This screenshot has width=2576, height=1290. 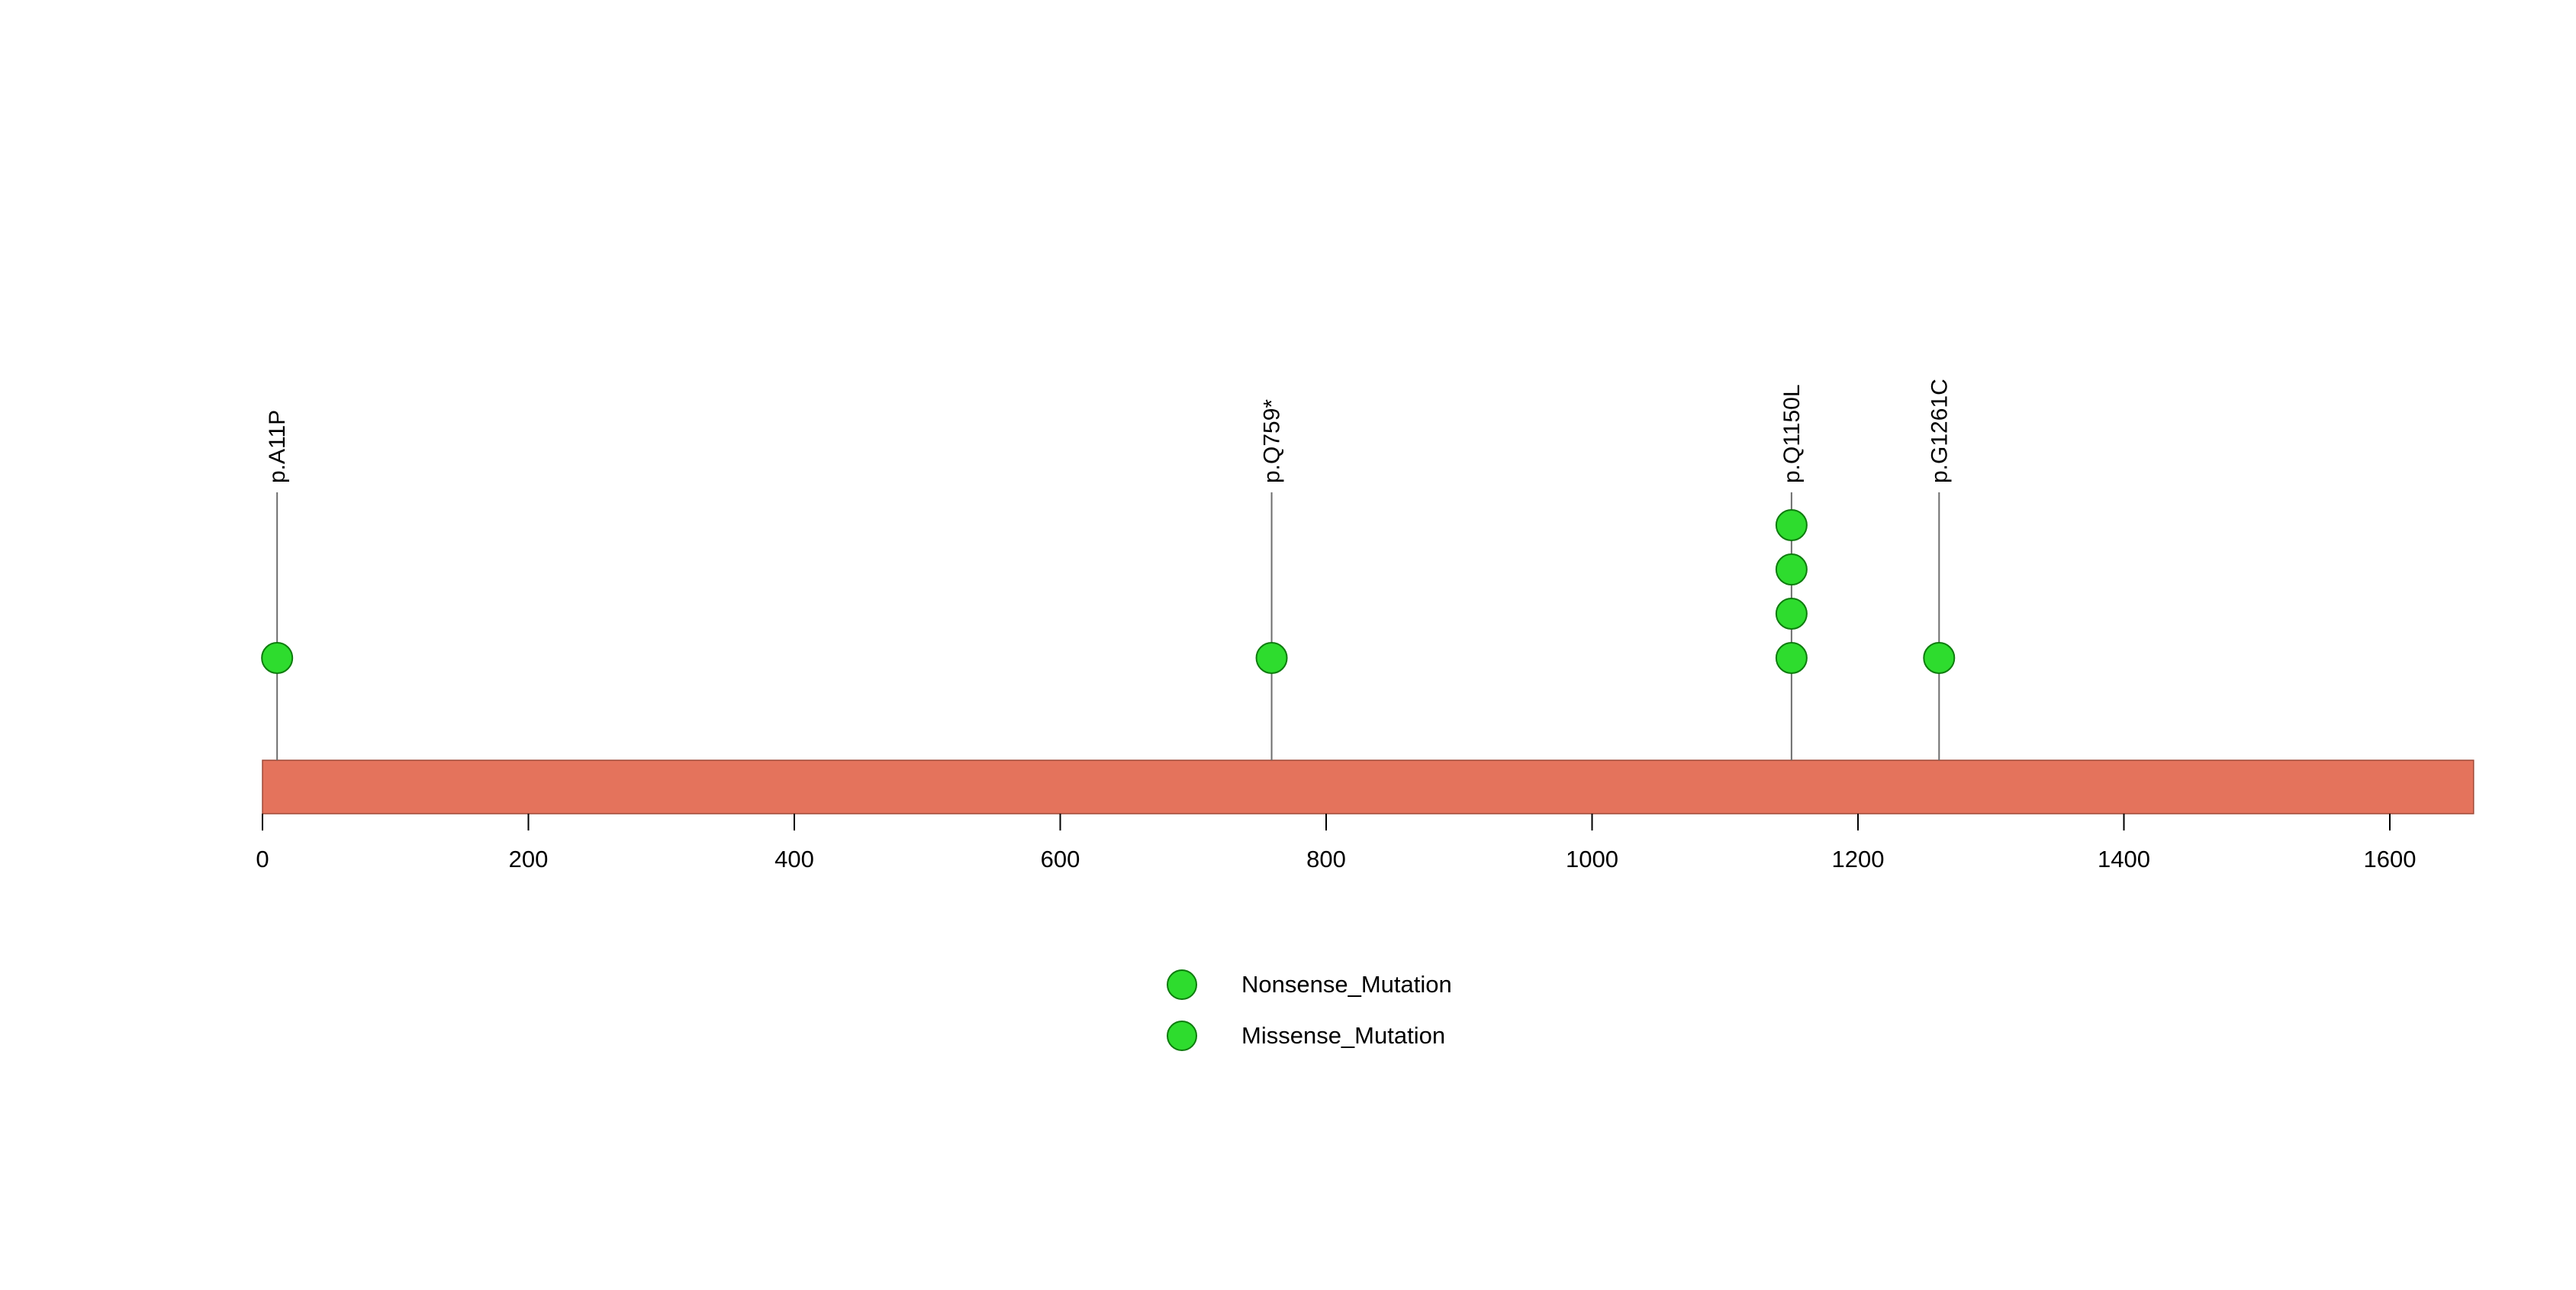 What do you see at coordinates (2124, 859) in the screenshot?
I see `axis-tick-label: 1400` at bounding box center [2124, 859].